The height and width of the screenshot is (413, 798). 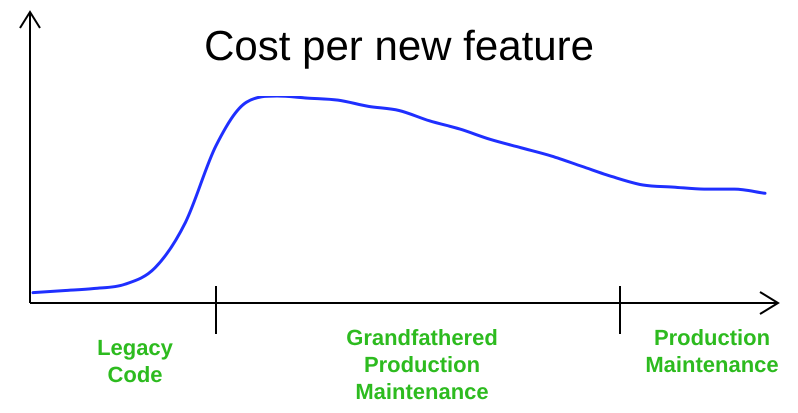 I want to click on text: Production Maintenance, so click(x=712, y=351).